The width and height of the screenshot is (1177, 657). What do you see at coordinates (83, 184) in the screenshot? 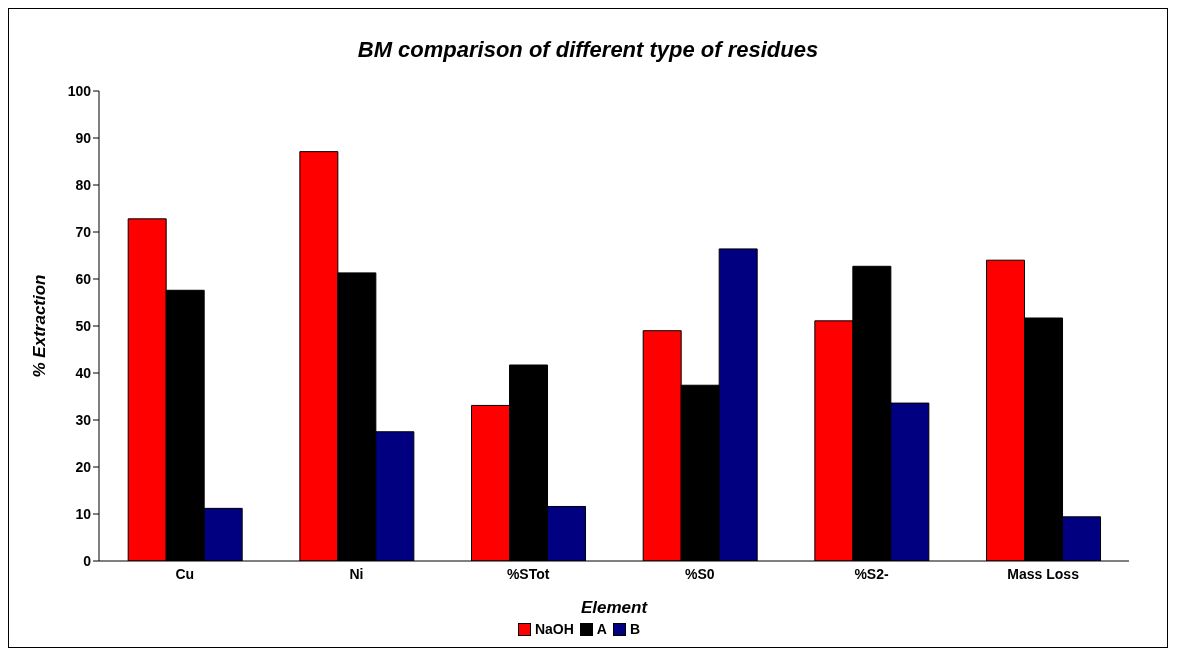
I see `y-tick-label: 80` at bounding box center [83, 184].